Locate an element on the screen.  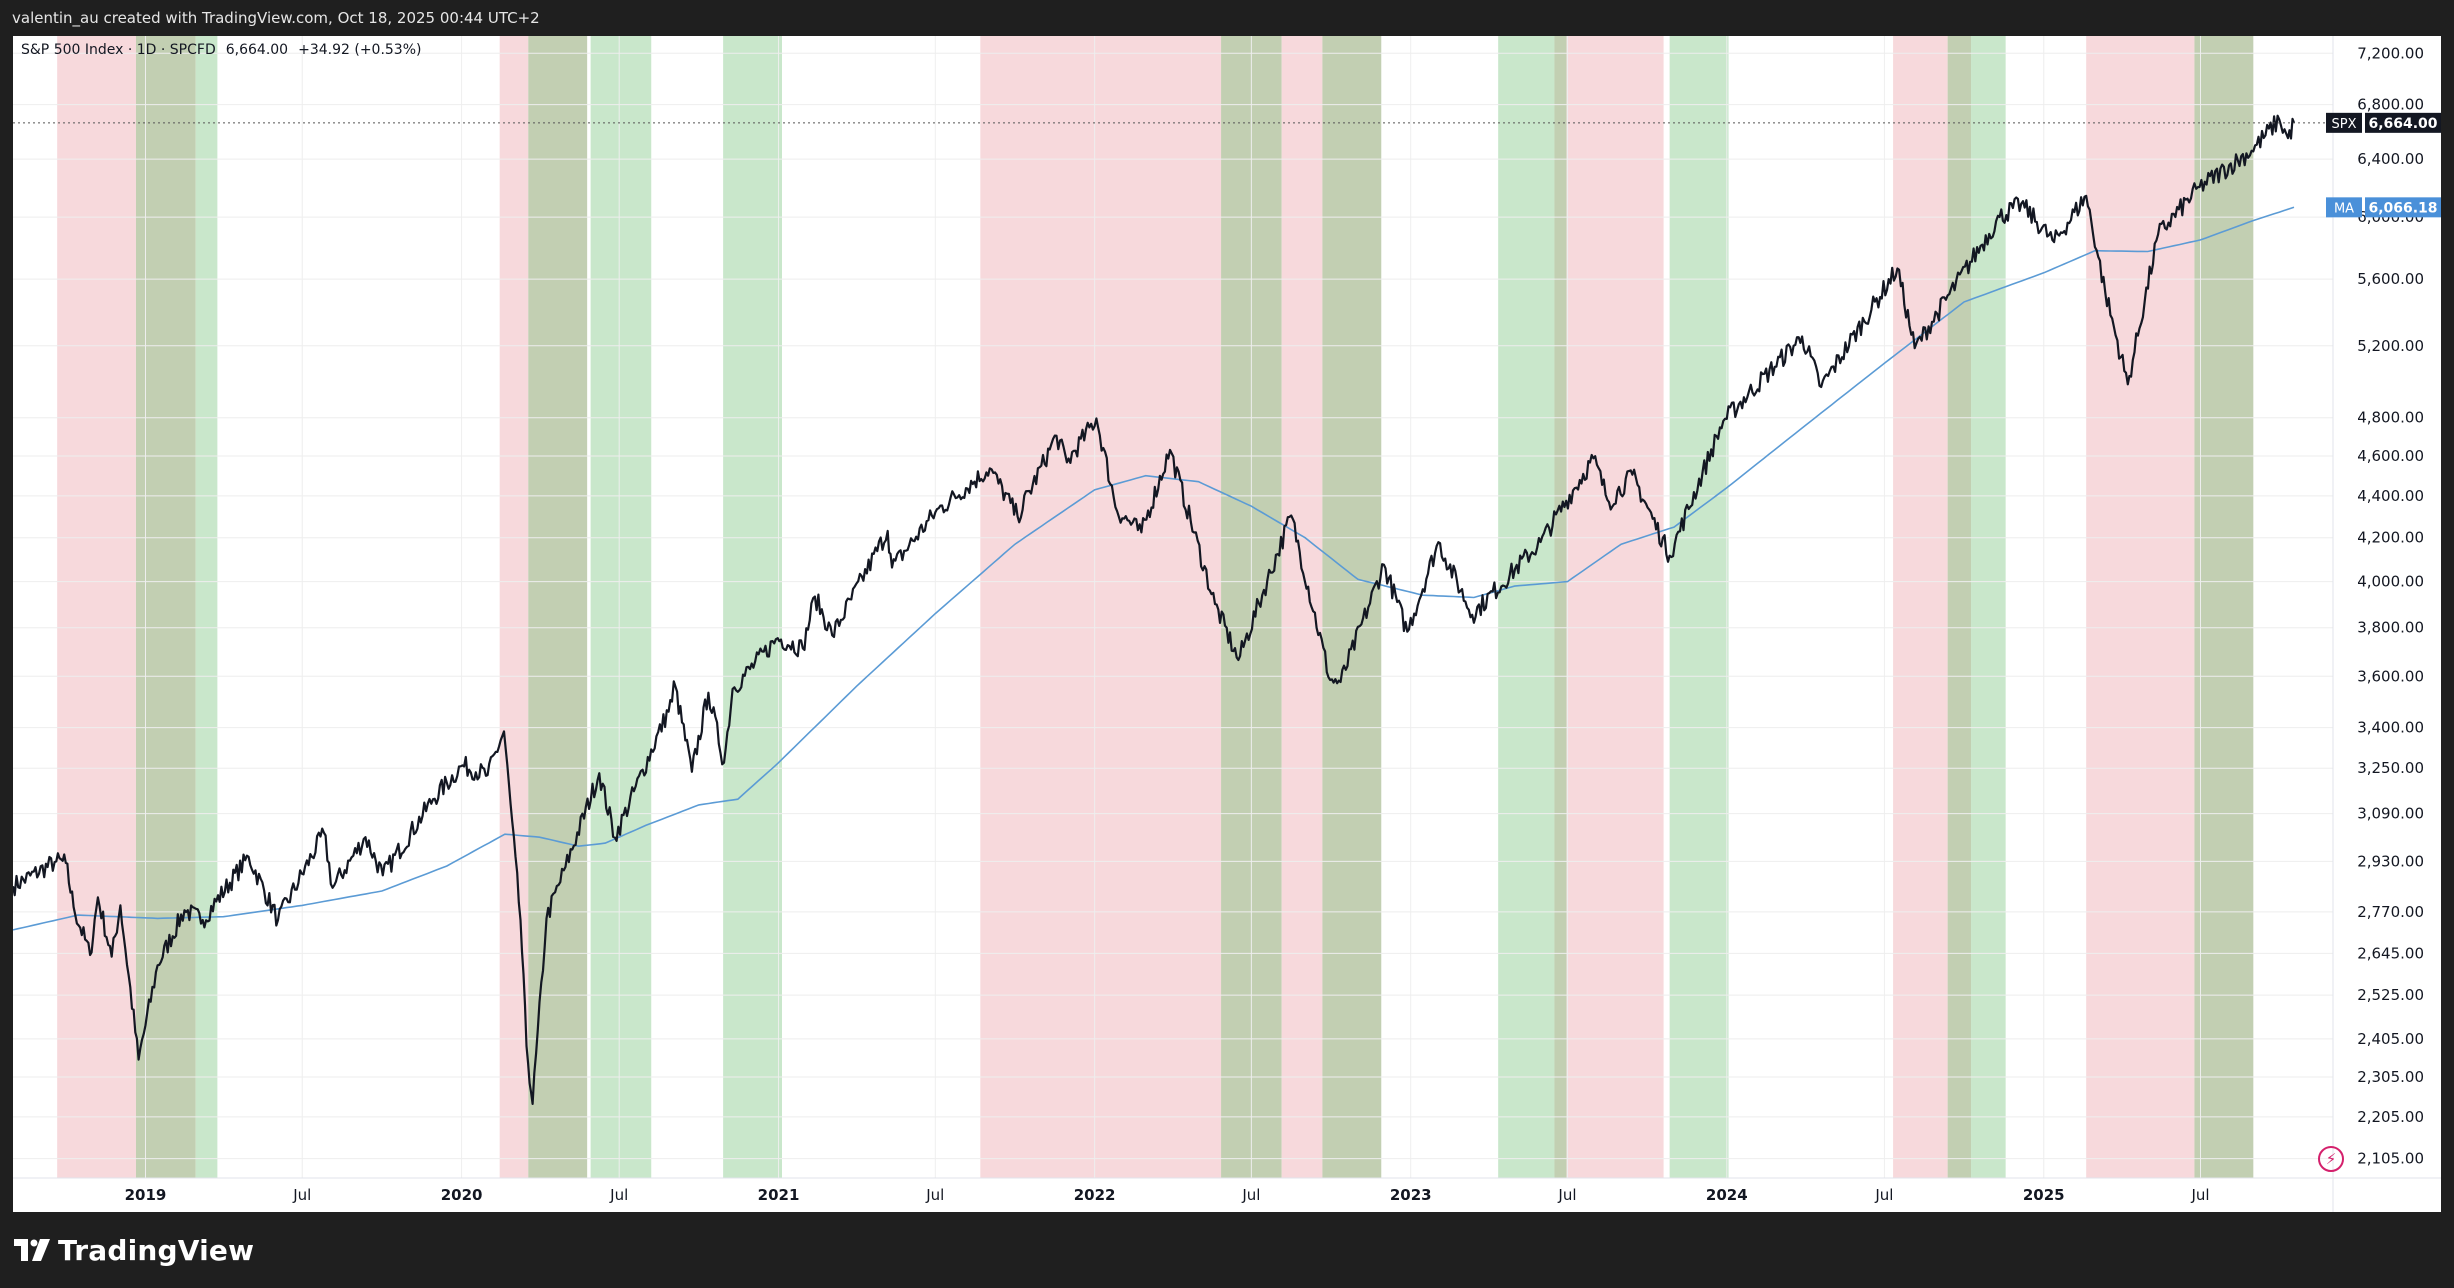
ma-name-tag is located at coordinates (2344, 207).